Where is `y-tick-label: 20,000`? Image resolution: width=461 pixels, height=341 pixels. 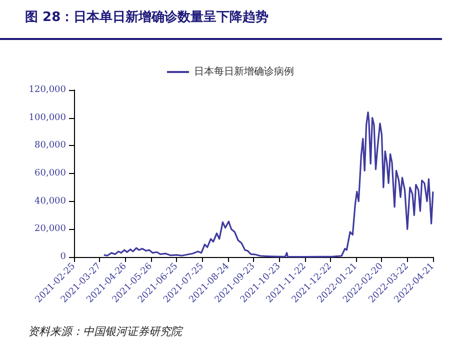
y-tick-label: 20,000 is located at coordinates (50, 229).